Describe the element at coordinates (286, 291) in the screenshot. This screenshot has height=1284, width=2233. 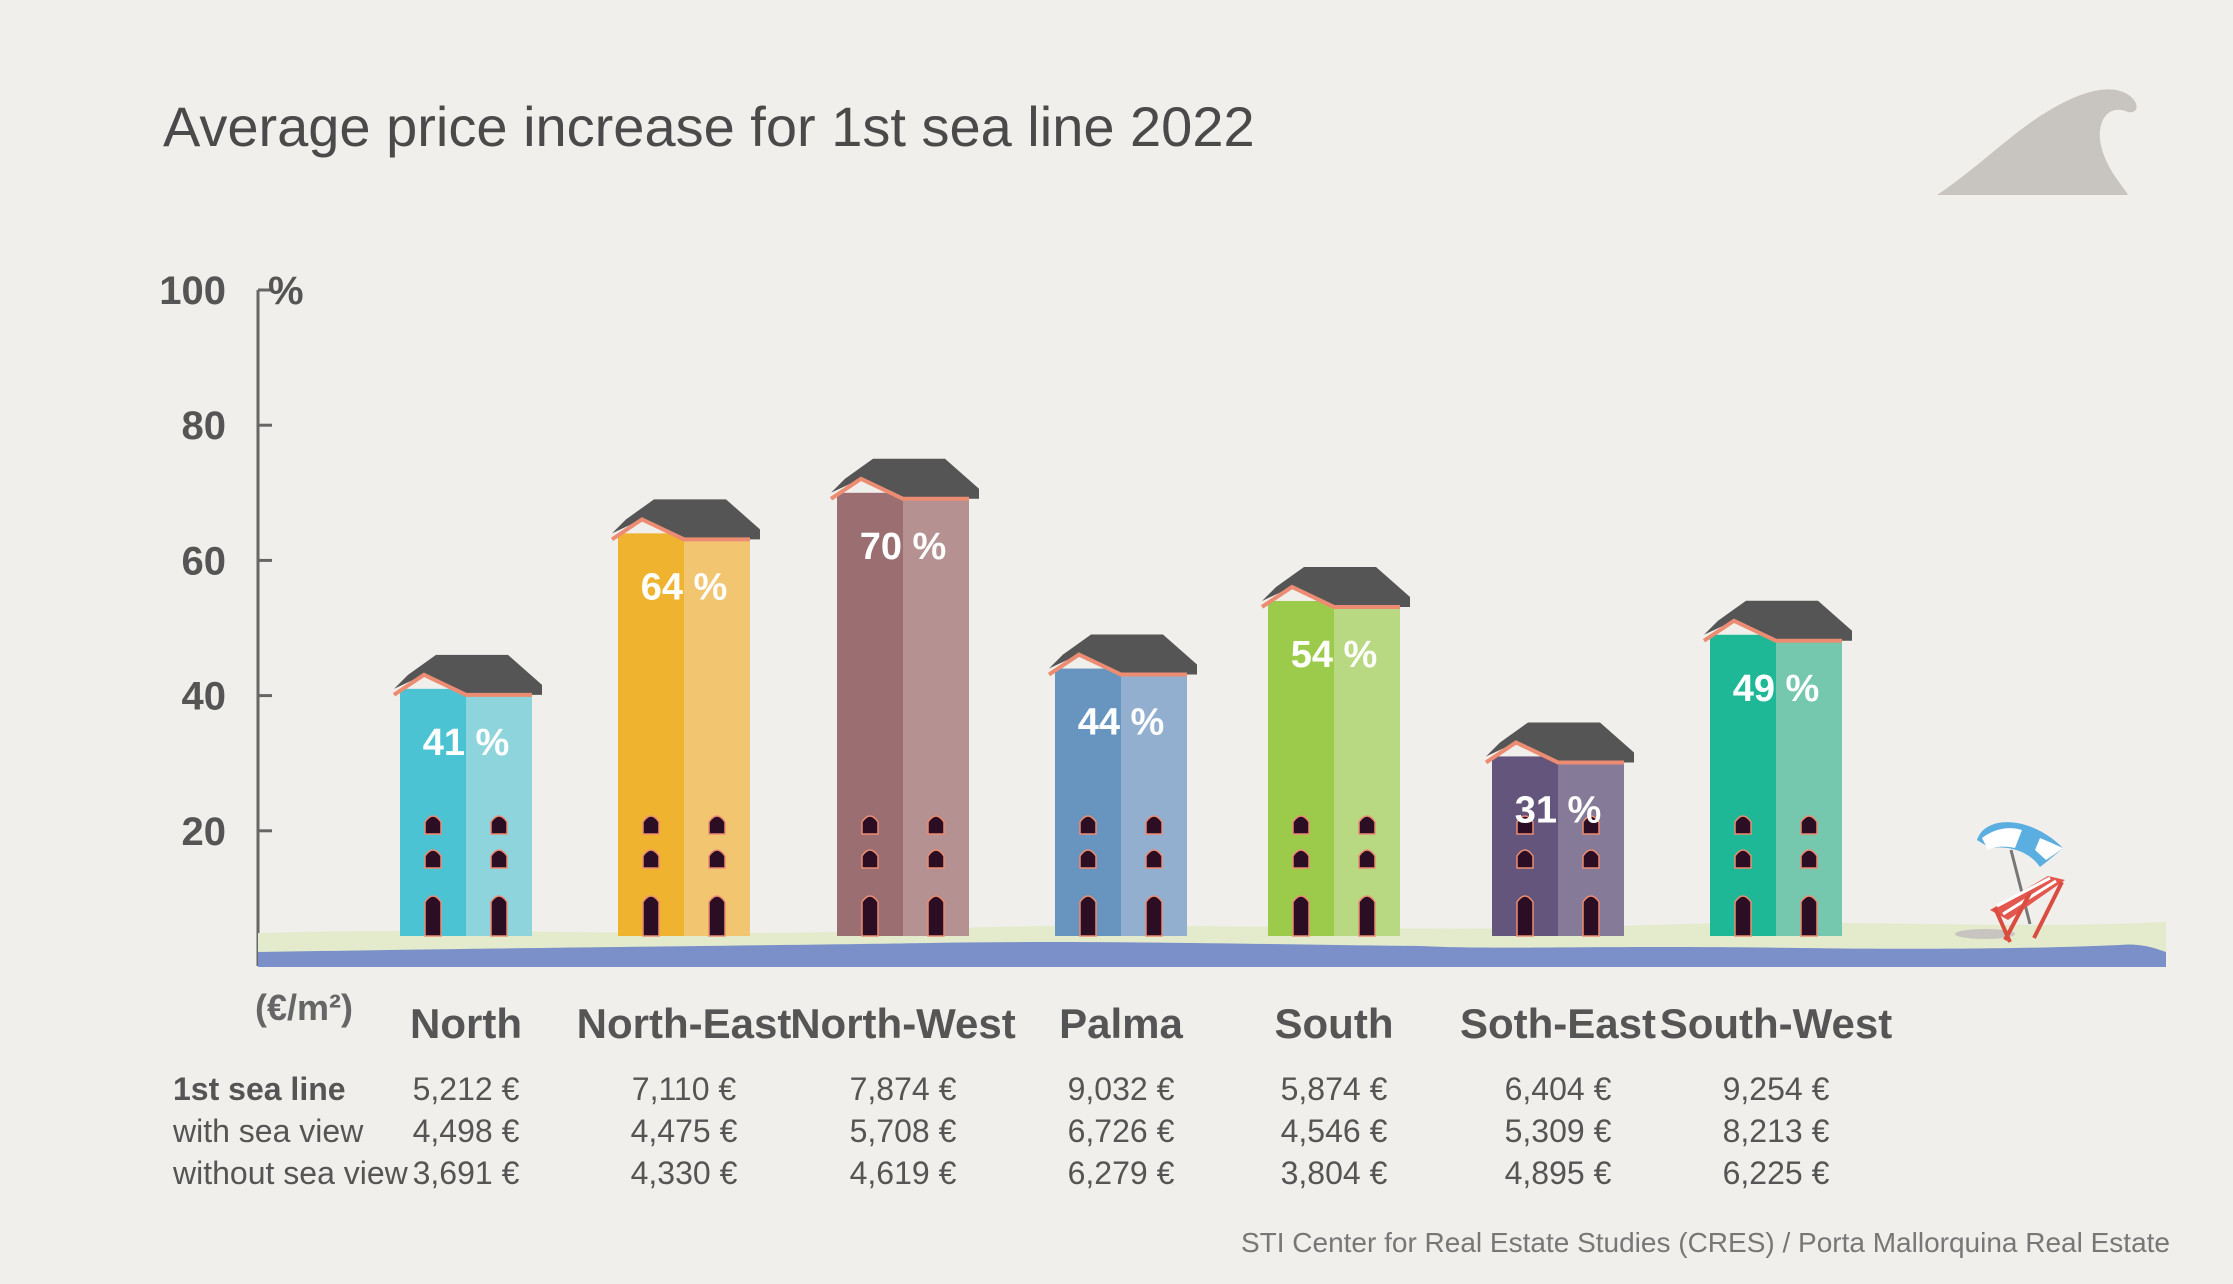
I see `y-axis-label: %` at that location.